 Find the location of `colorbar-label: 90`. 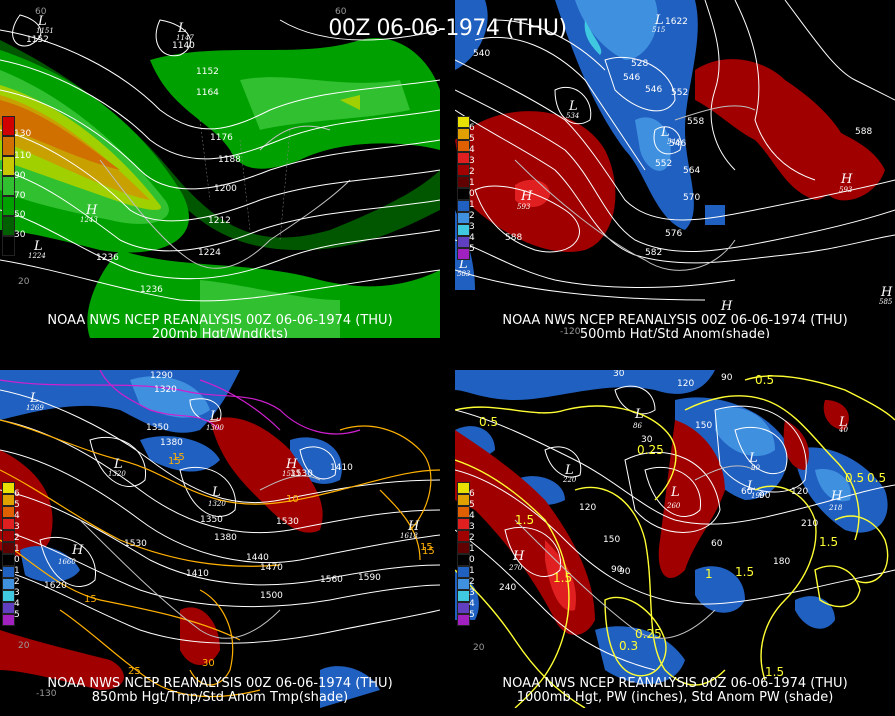

colorbar-label: 90 is located at coordinates (20, 176).